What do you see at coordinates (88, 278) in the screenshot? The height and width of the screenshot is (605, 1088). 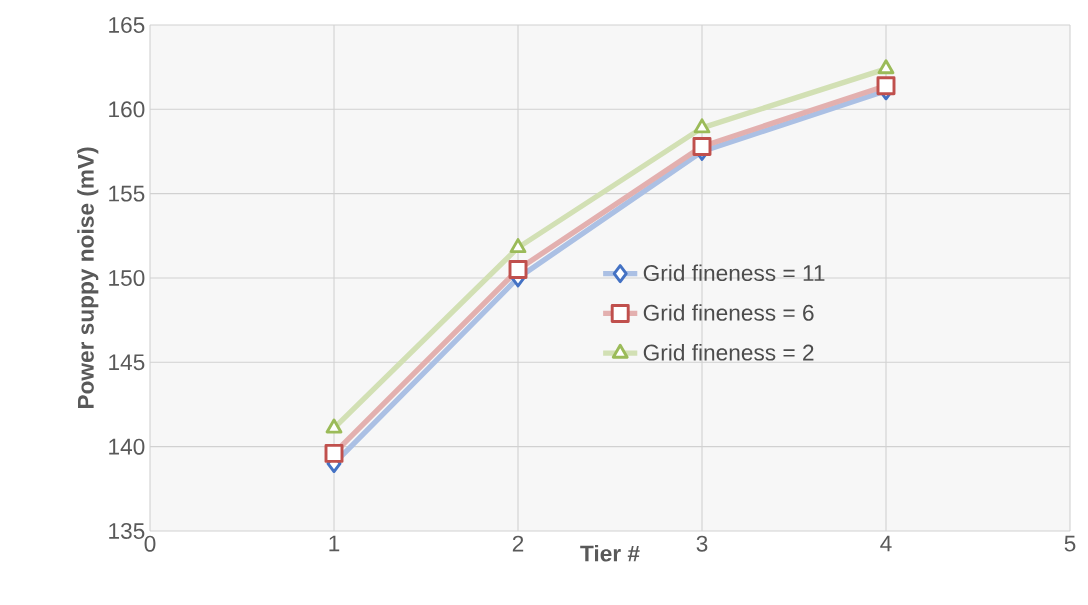 I see `y-axis-title: Power suppy noise (mV)` at bounding box center [88, 278].